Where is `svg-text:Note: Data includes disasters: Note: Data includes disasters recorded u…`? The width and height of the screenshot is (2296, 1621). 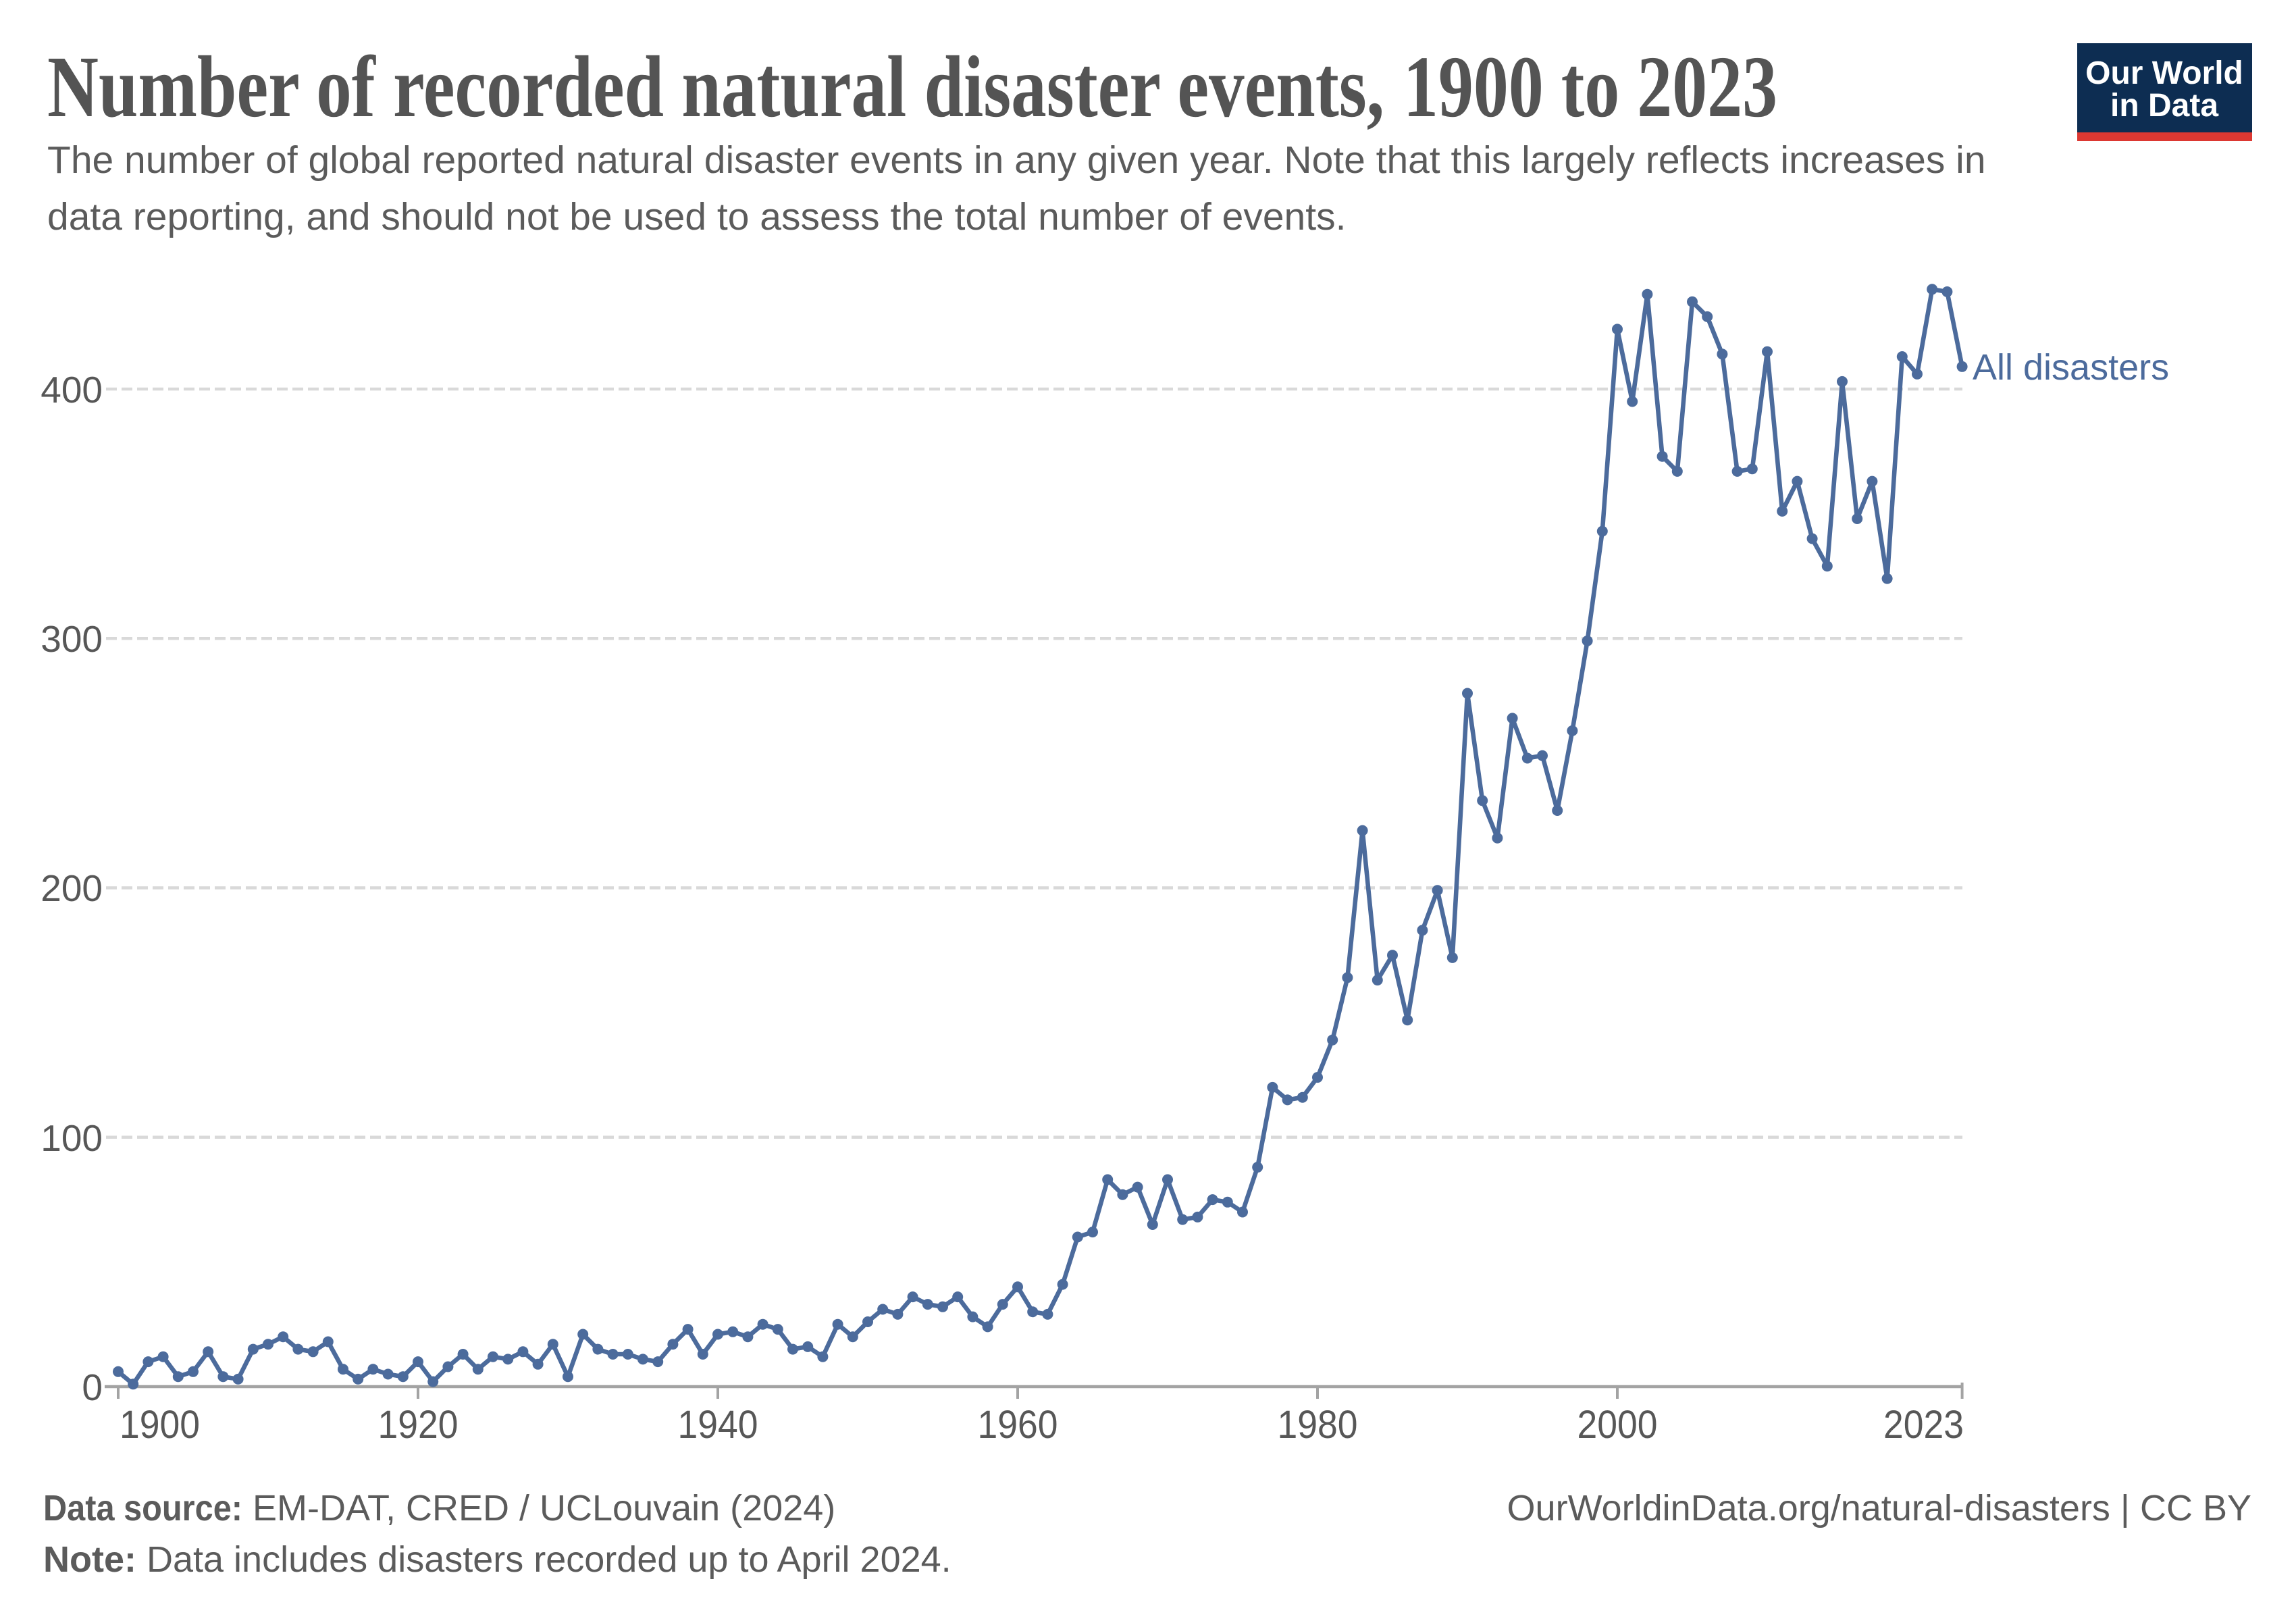 svg-text:Note: Data includes disasters: Note: Data includes disasters recorded u… is located at coordinates (497, 1559).